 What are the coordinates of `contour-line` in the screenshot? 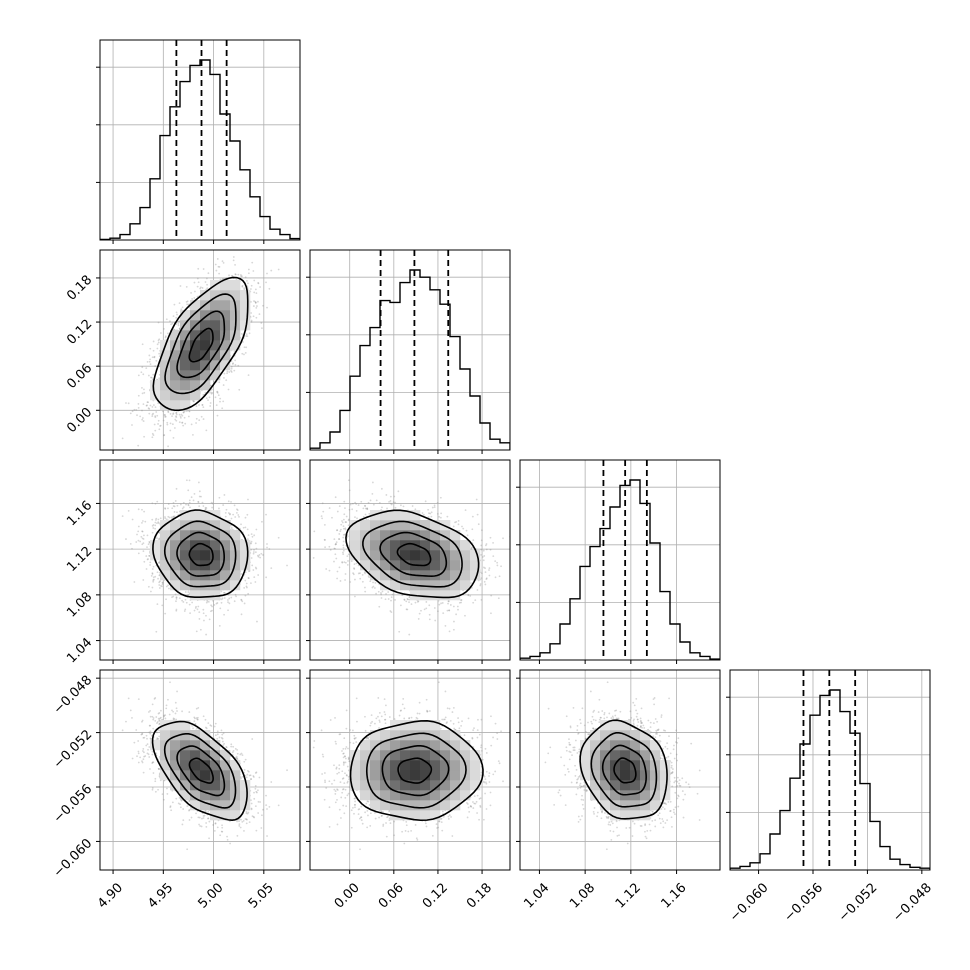 It's located at (201, 344).